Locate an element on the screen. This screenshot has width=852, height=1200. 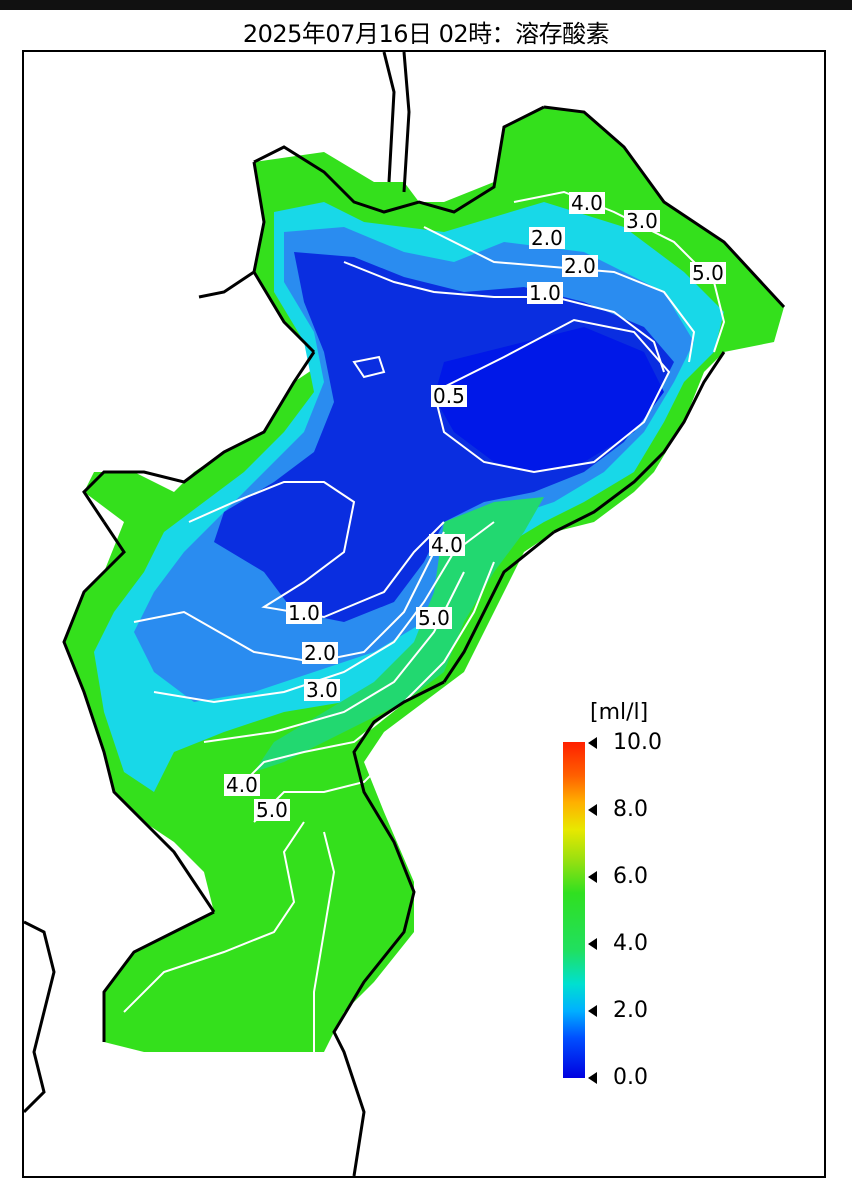
legend-tick: 0.0 is located at coordinates (618, 1078).